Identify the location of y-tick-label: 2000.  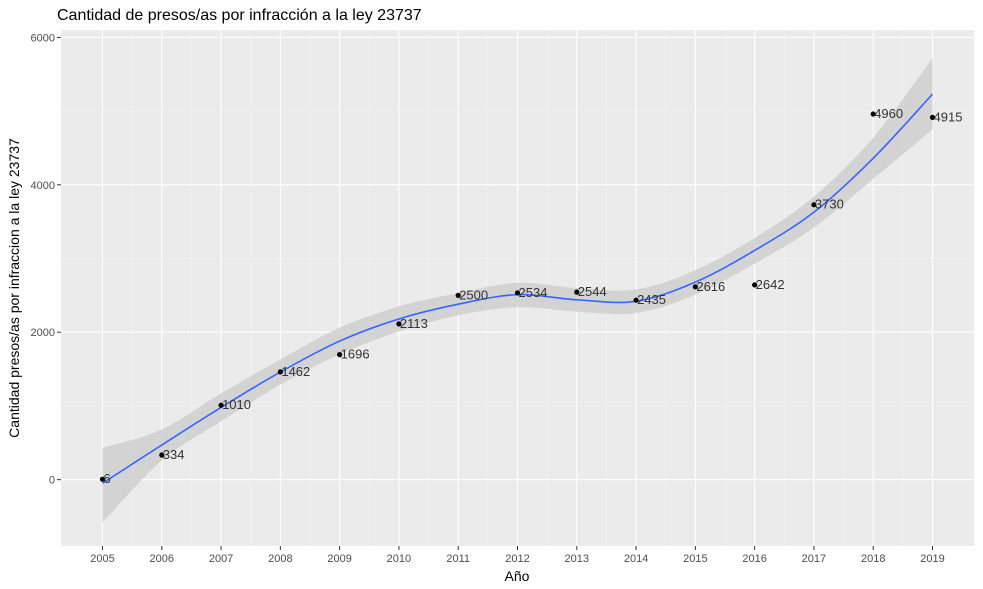
(43, 333).